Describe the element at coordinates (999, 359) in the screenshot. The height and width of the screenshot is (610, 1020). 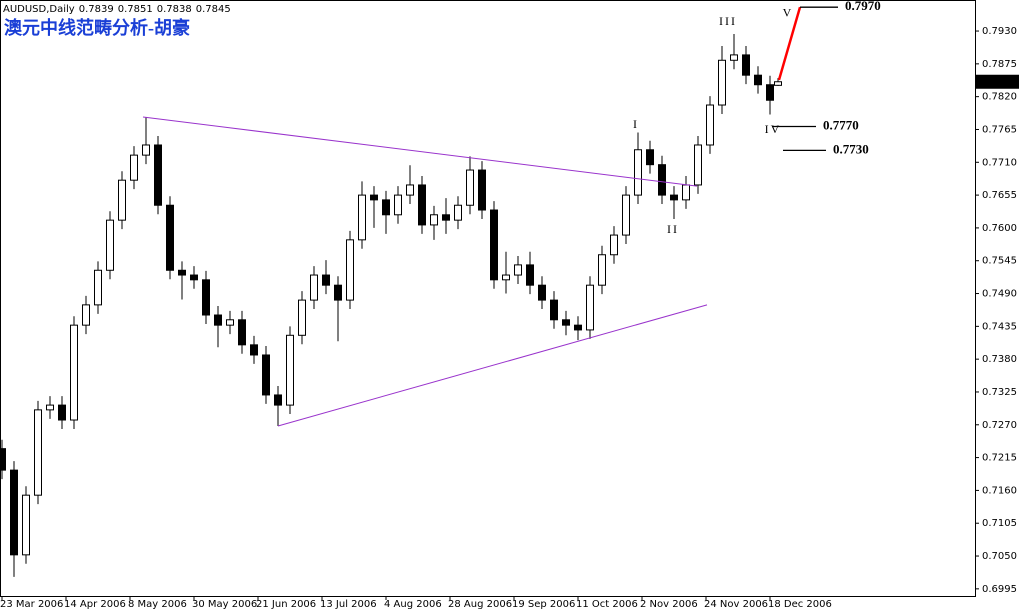
I see `y-tick-label: 0.7380` at that location.